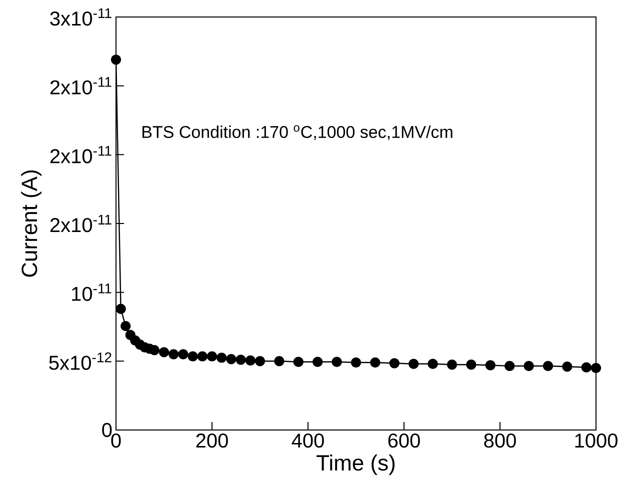 Image resolution: width=620 pixels, height=493 pixels. What do you see at coordinates (80, 361) in the screenshot?
I see `y-tick-label: 5x10$^{-12}$` at bounding box center [80, 361].